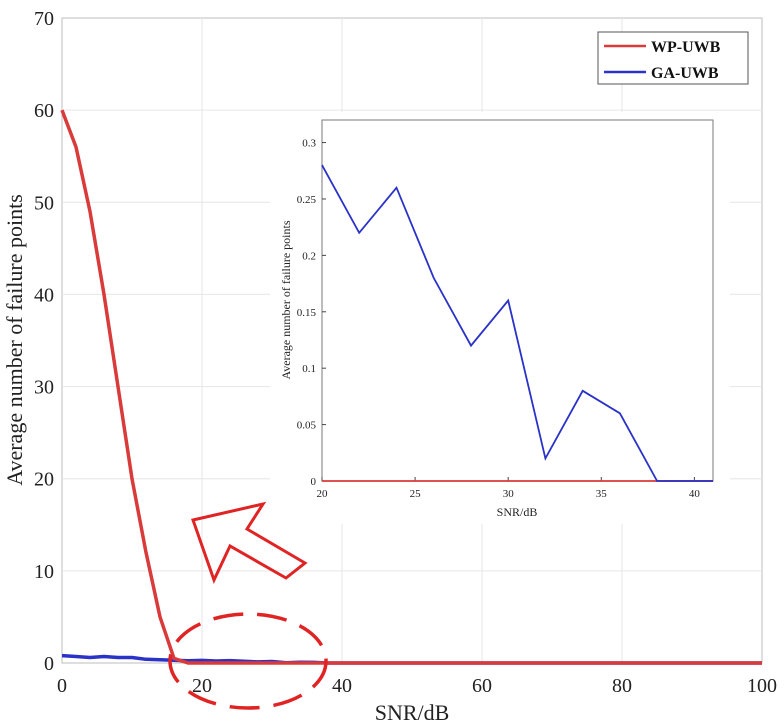  What do you see at coordinates (249, 542) in the screenshot?
I see `zoom-arrow-icon` at bounding box center [249, 542].